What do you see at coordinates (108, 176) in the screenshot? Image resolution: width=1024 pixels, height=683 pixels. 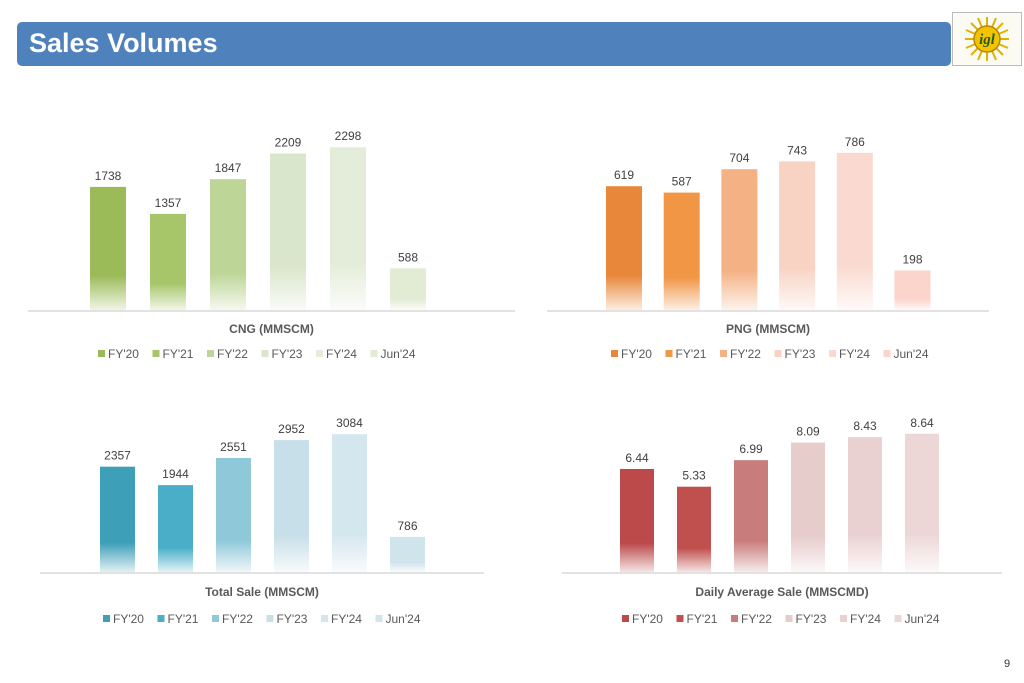 I see `data-label: 1738` at bounding box center [108, 176].